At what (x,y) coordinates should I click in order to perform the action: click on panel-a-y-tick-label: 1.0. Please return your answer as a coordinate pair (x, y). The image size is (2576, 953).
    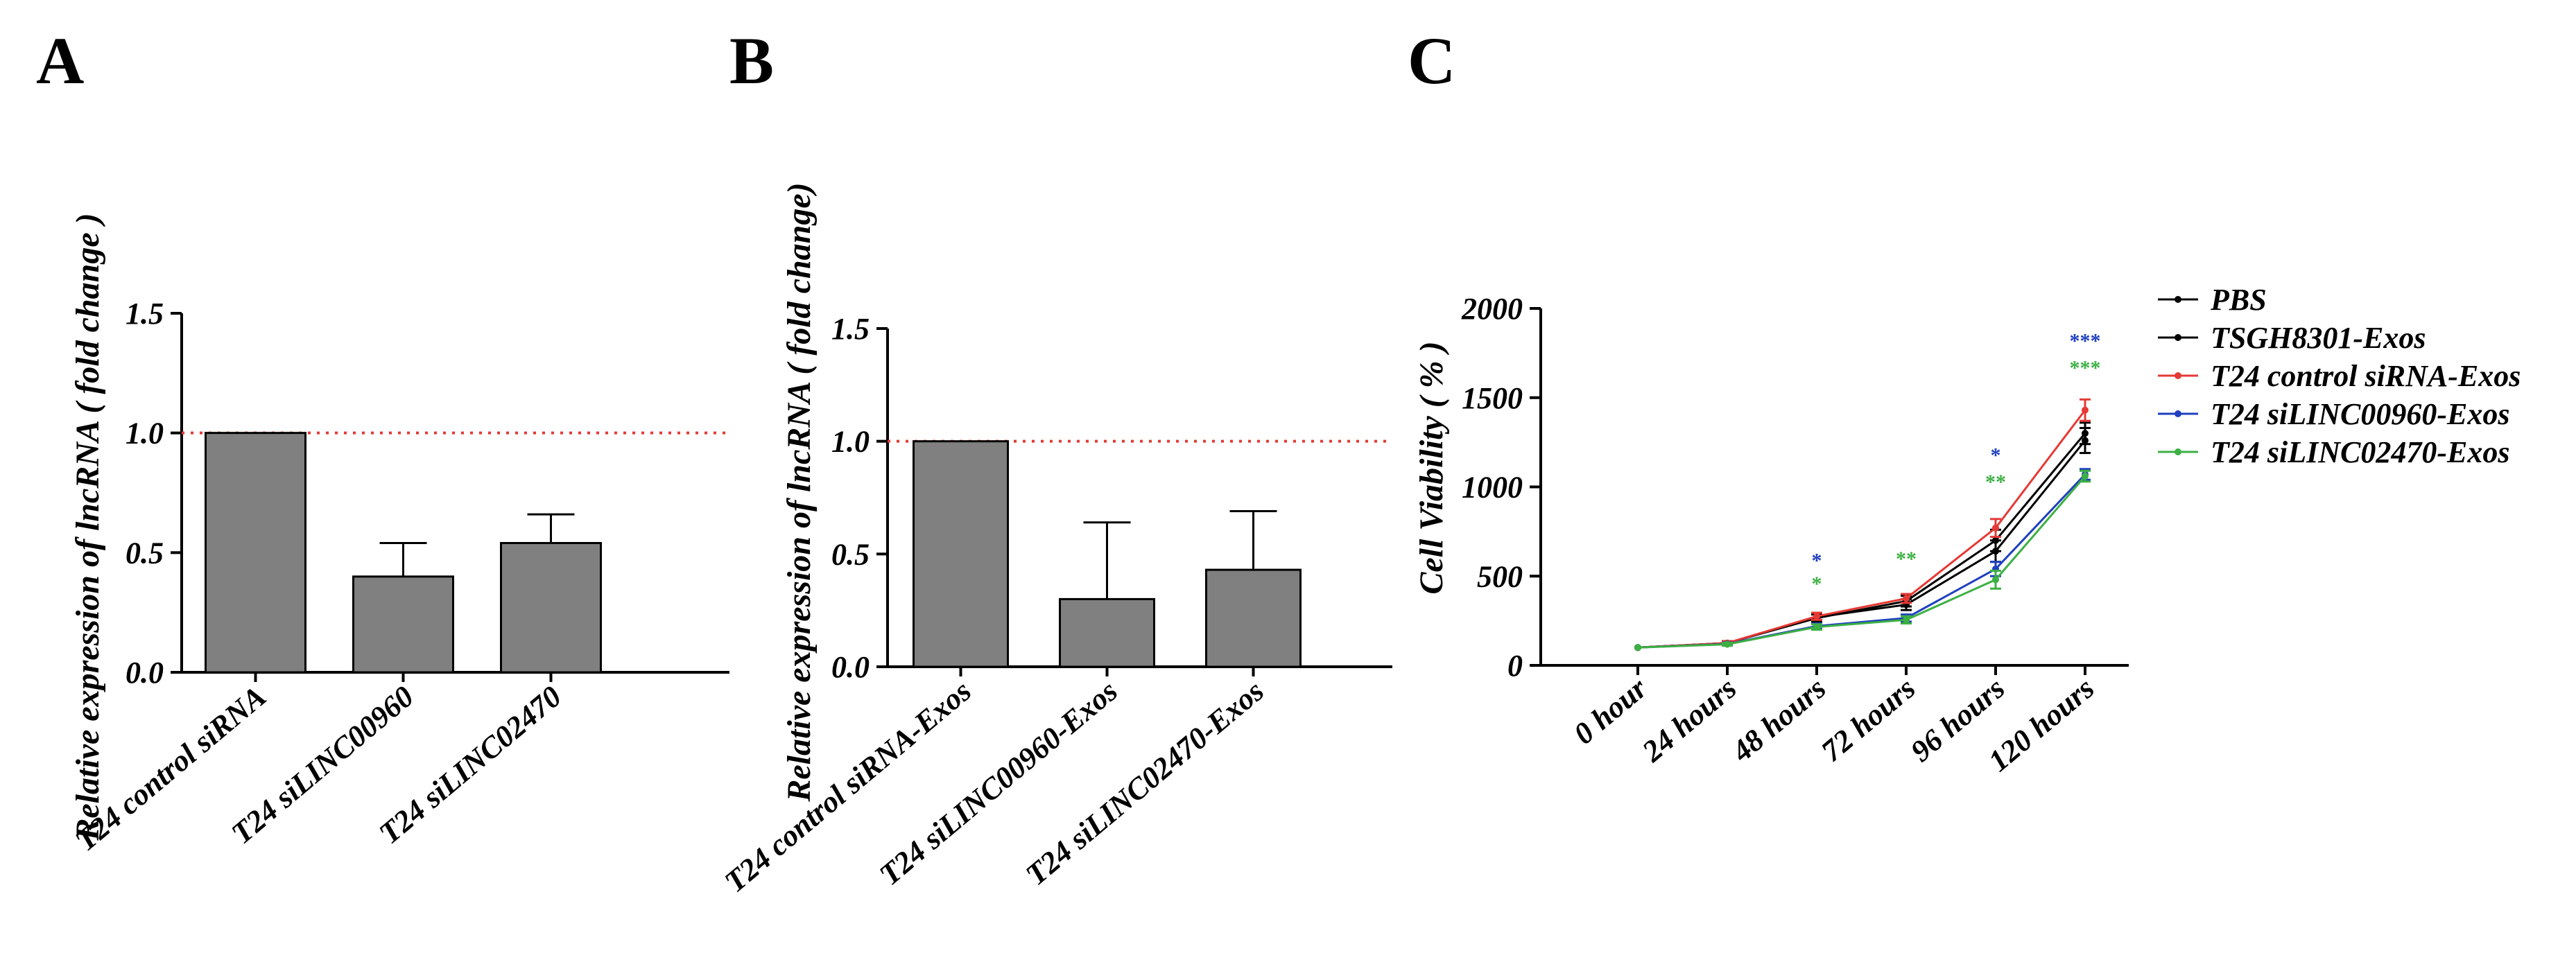
    Looking at the image, I should click on (145, 434).